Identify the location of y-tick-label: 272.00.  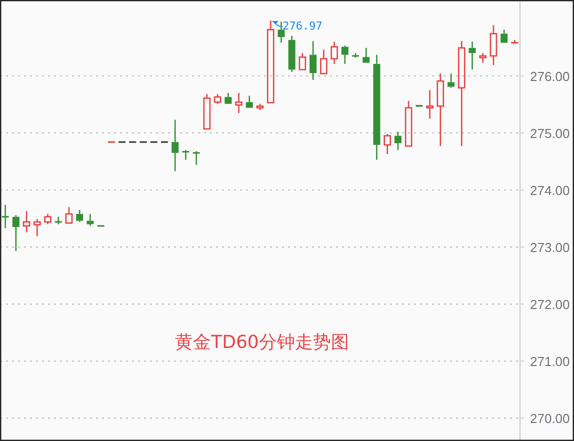
(550, 304).